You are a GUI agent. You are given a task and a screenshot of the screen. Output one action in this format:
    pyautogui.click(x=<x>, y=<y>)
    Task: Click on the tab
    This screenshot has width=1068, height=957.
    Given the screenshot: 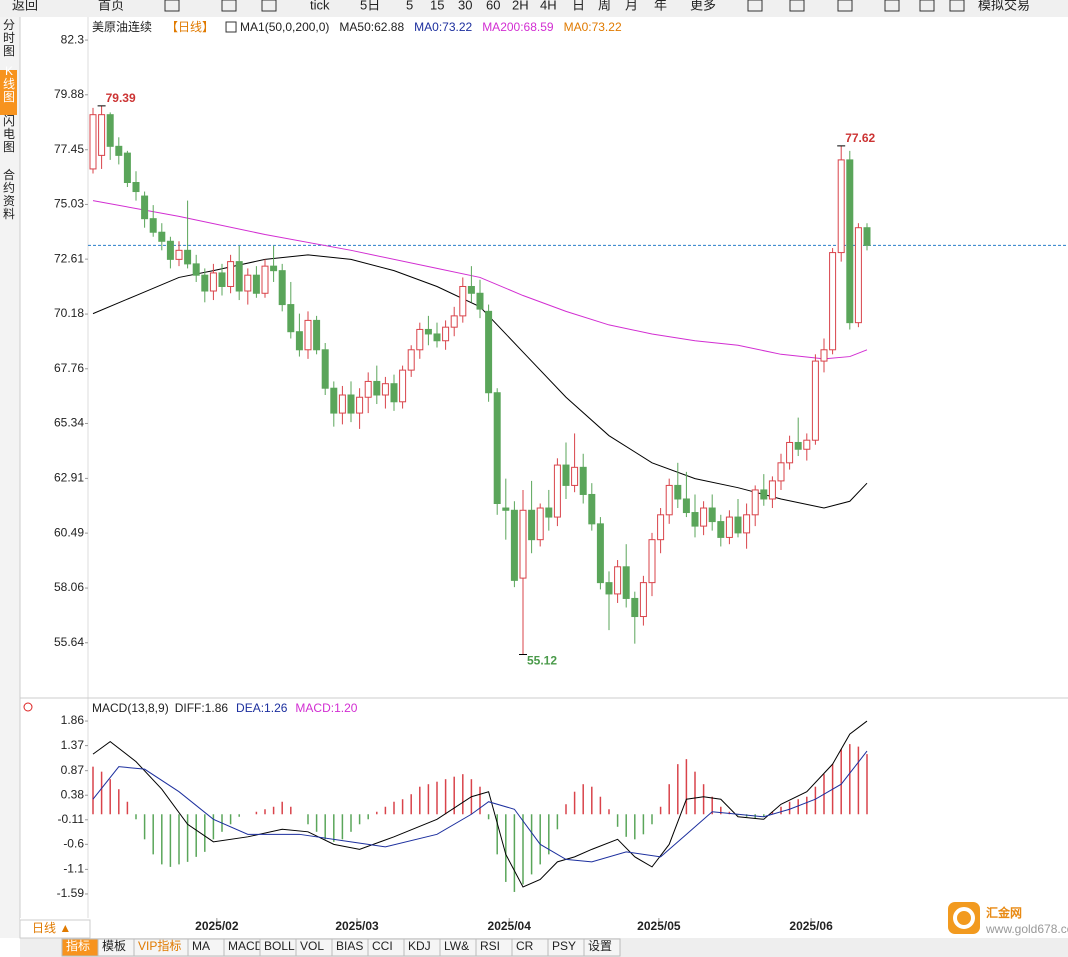 What is the action you would take?
    pyautogui.click(x=602, y=947)
    